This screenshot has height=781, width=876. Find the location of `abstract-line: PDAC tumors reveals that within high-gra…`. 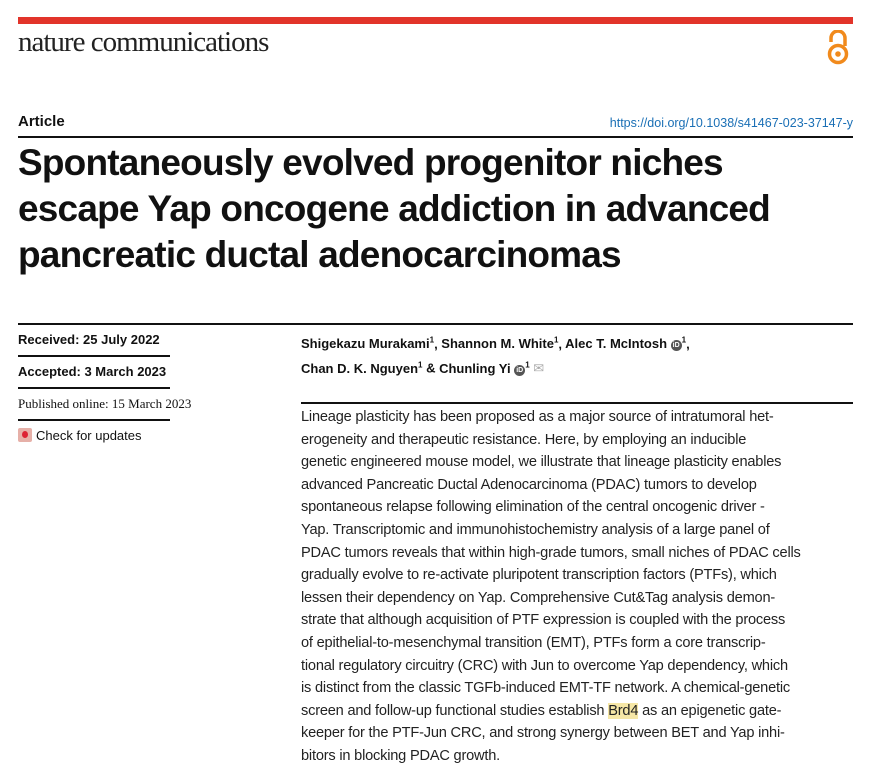

abstract-line: PDAC tumors reveals that within high-gra… is located at coordinates (551, 552).